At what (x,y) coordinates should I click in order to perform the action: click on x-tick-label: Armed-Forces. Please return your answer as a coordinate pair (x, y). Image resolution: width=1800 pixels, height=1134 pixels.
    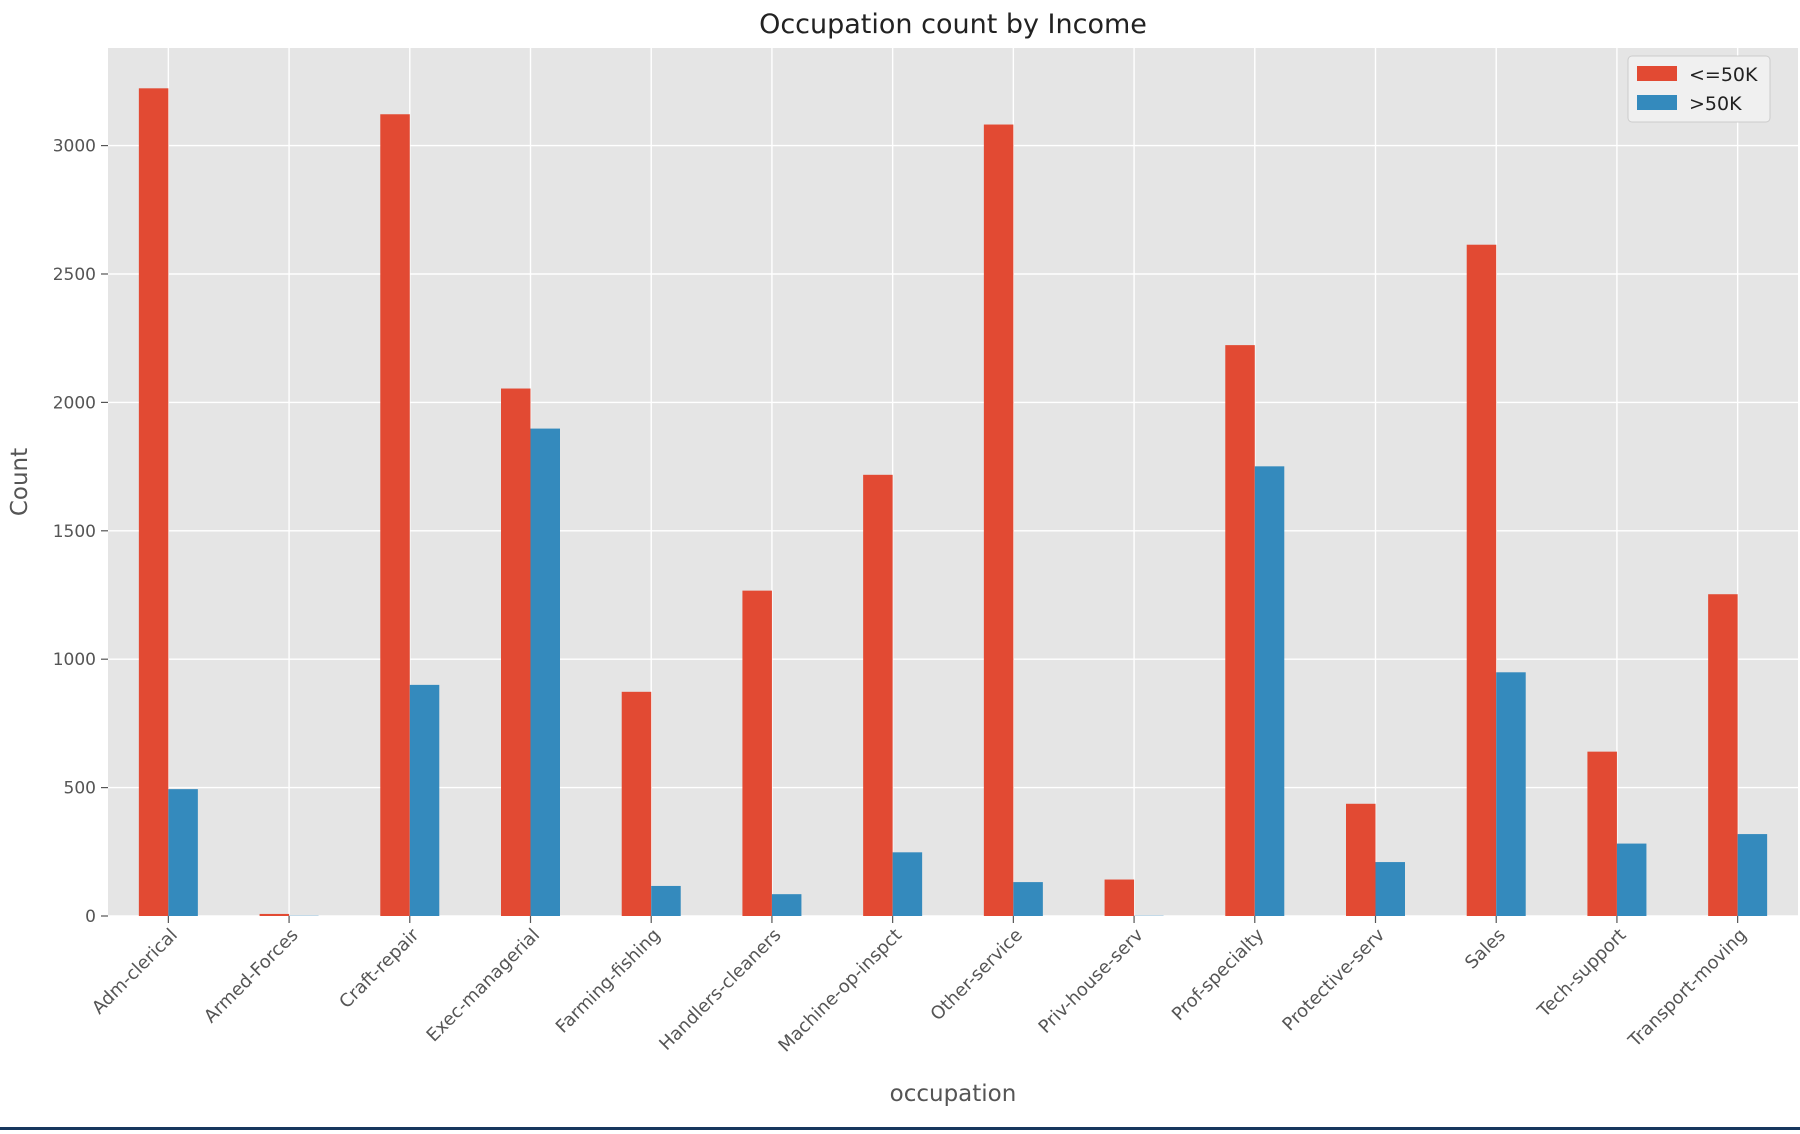
    Looking at the image, I should click on (251, 976).